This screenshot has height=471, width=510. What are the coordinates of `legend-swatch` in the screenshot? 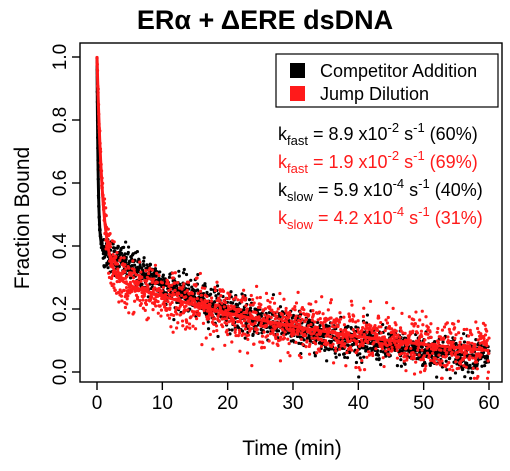 It's located at (297, 70).